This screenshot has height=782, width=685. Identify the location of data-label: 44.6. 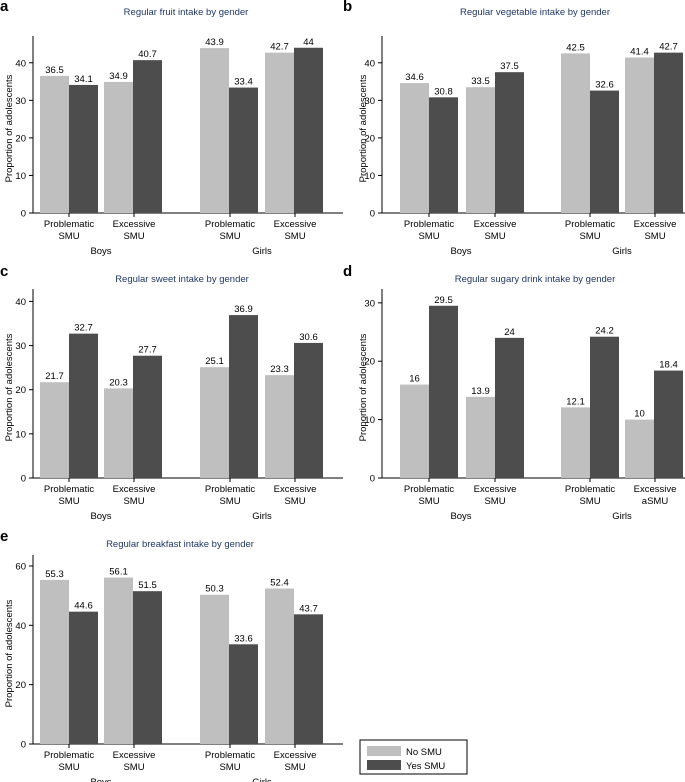
(83, 606).